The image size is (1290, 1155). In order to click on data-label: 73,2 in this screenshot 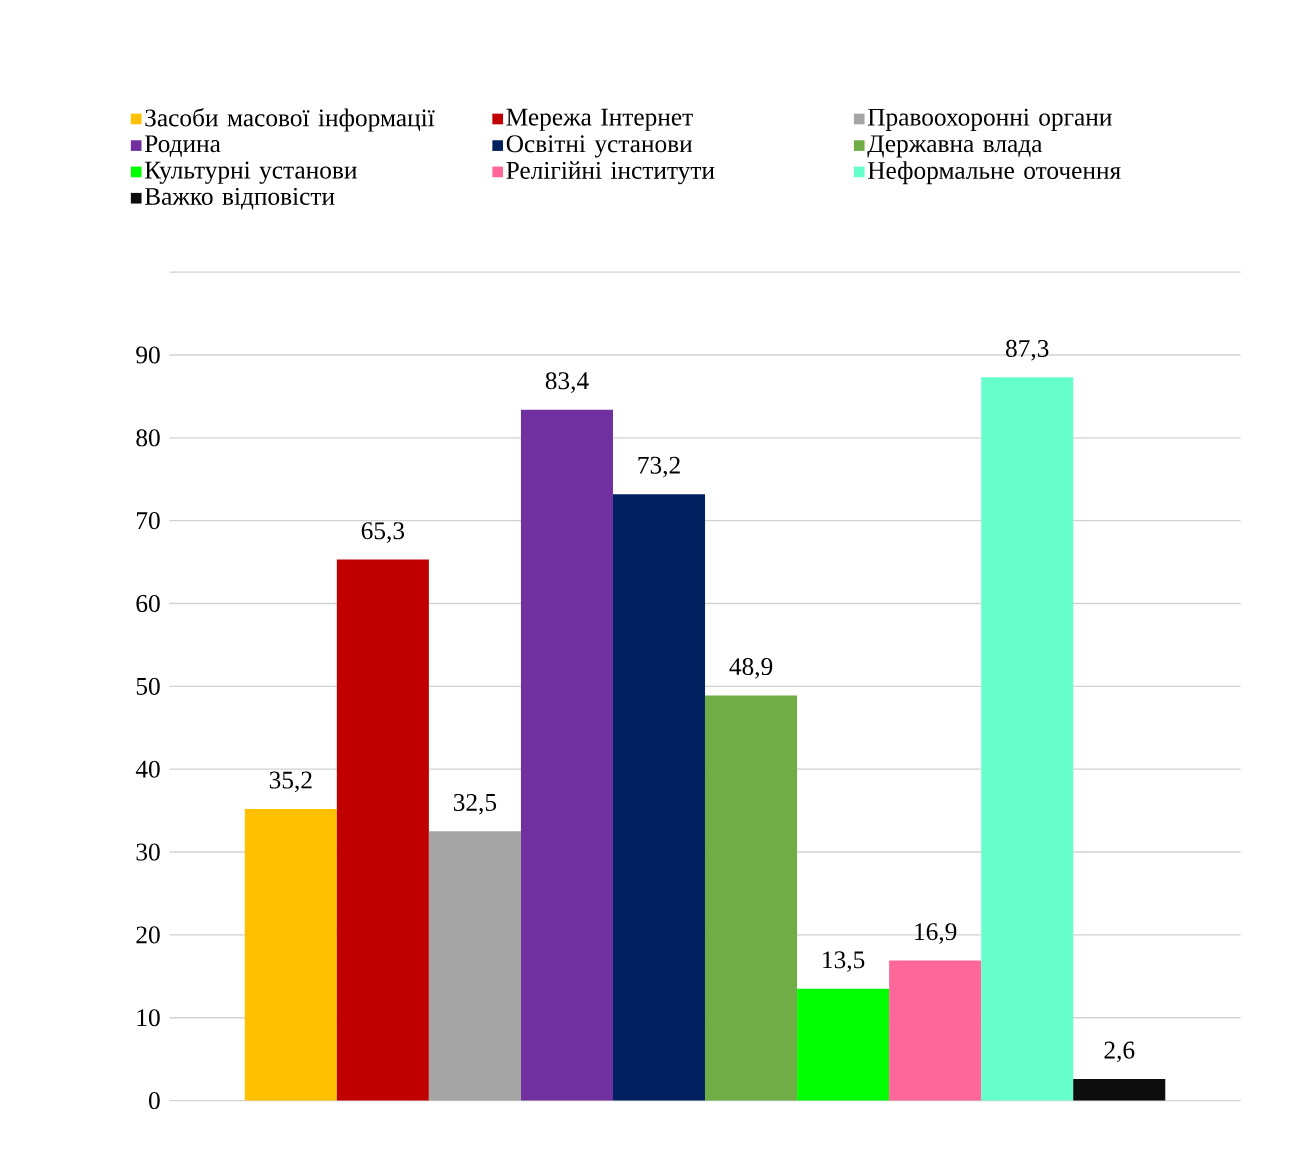, I will do `click(659, 467)`.